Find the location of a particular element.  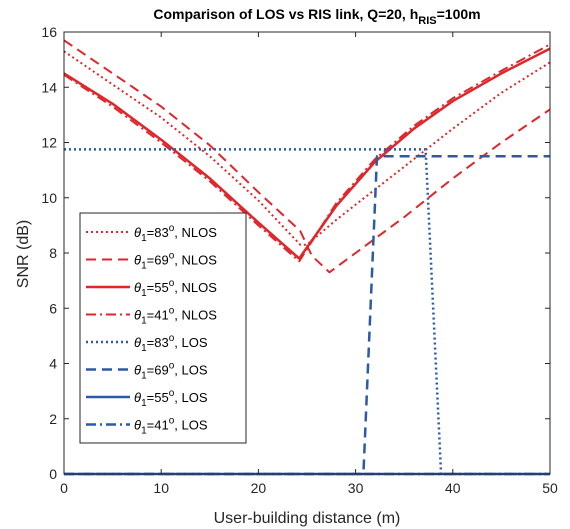

chart-title-suffix: =100m is located at coordinates (459, 14).